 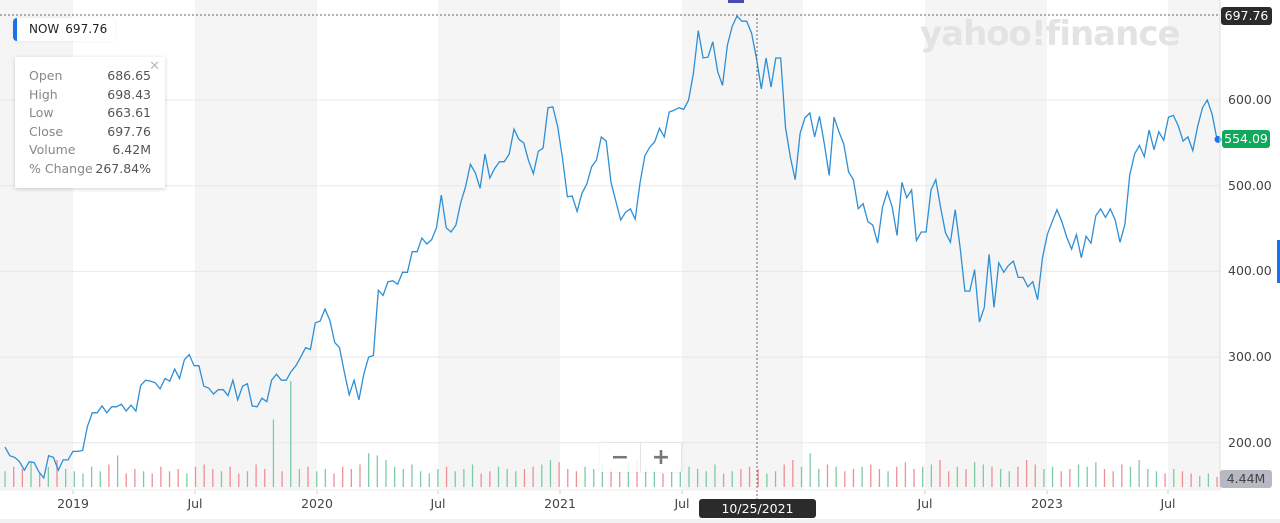 What do you see at coordinates (736, 1) in the screenshot?
I see `range-handle` at bounding box center [736, 1].